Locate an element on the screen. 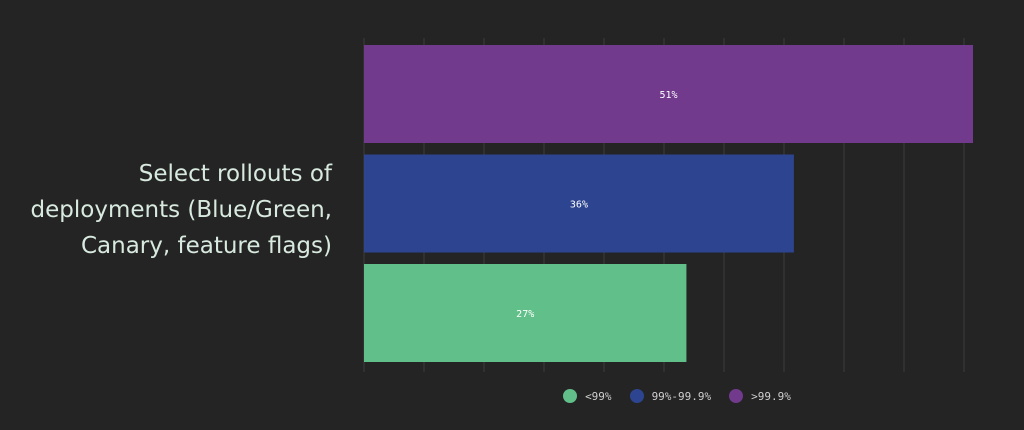 This screenshot has width=1024, height=430. legend-item-high: >99.9% is located at coordinates (760, 396).